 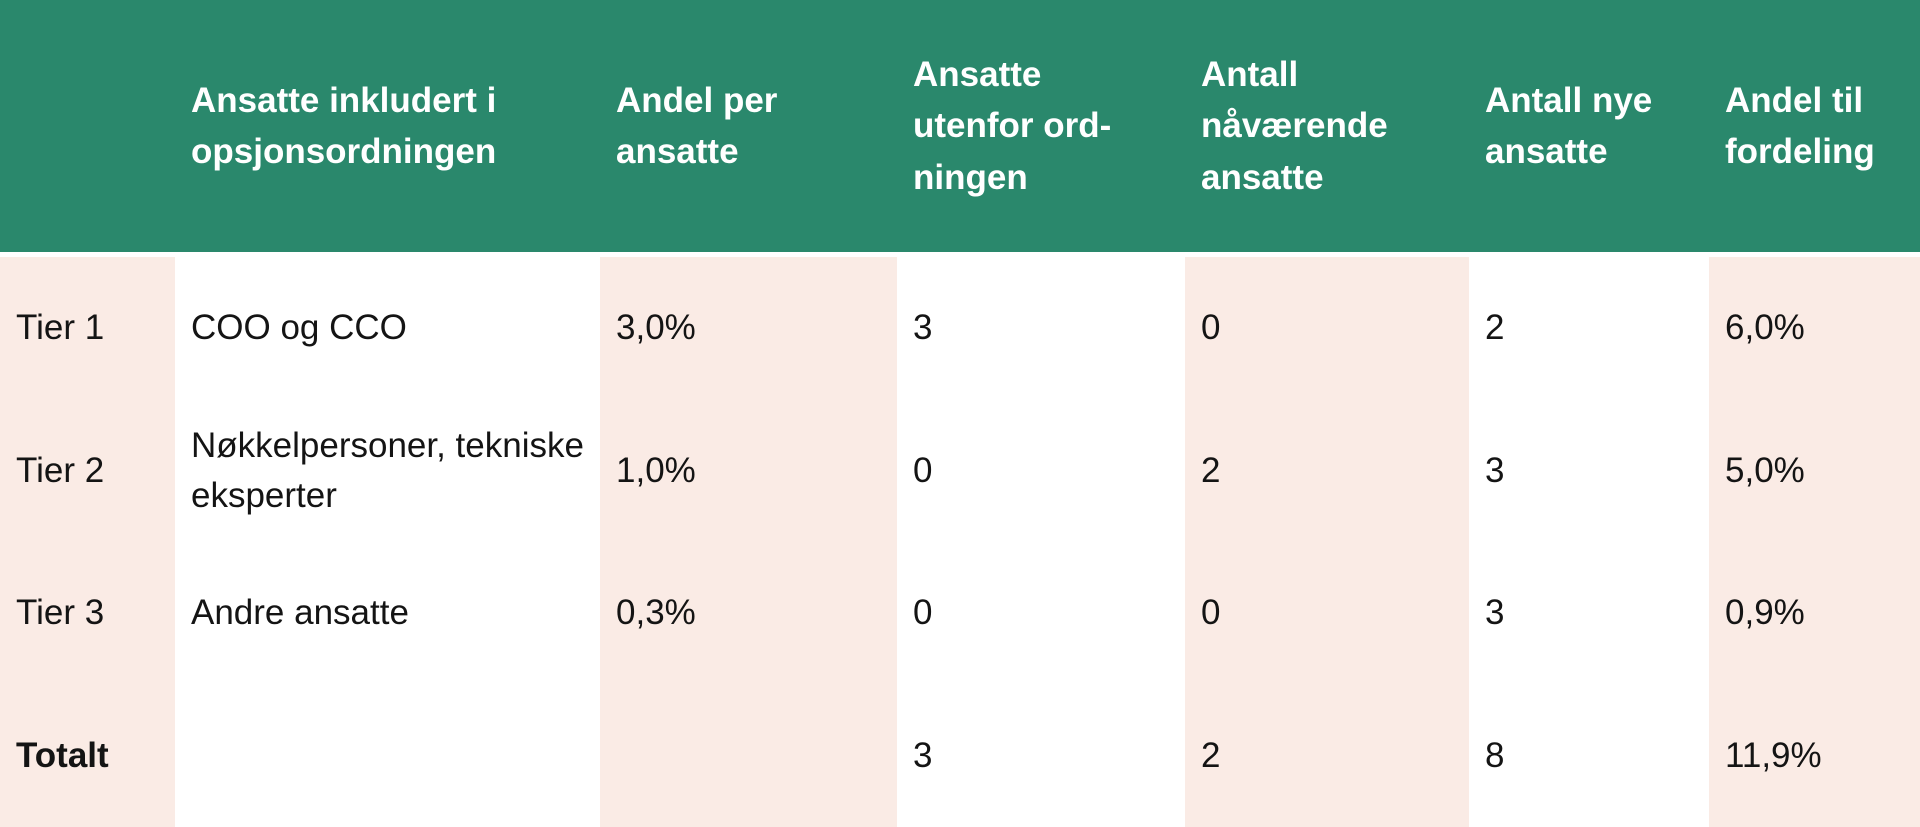 What do you see at coordinates (387, 128) in the screenshot?
I see `col-header-included-employees: Ansatte inkludert i opsjonsordningen` at bounding box center [387, 128].